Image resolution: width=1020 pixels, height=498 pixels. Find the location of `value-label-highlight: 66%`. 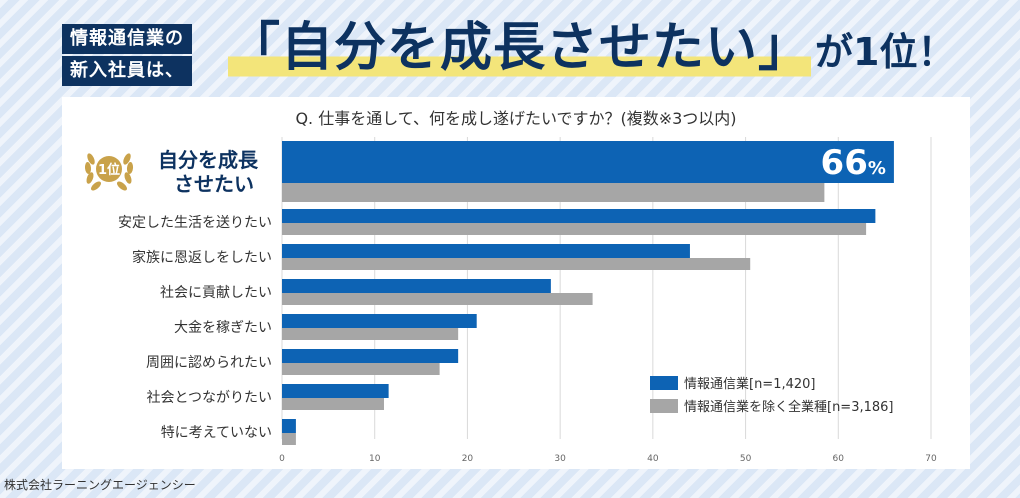

value-label-highlight: 66% is located at coordinates (853, 163).